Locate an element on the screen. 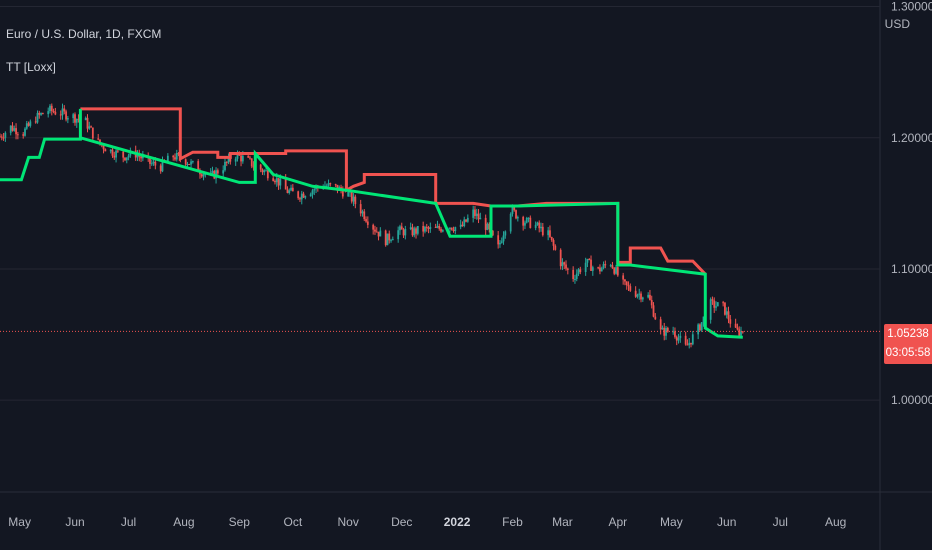  currency-label: USD is located at coordinates (897, 24).